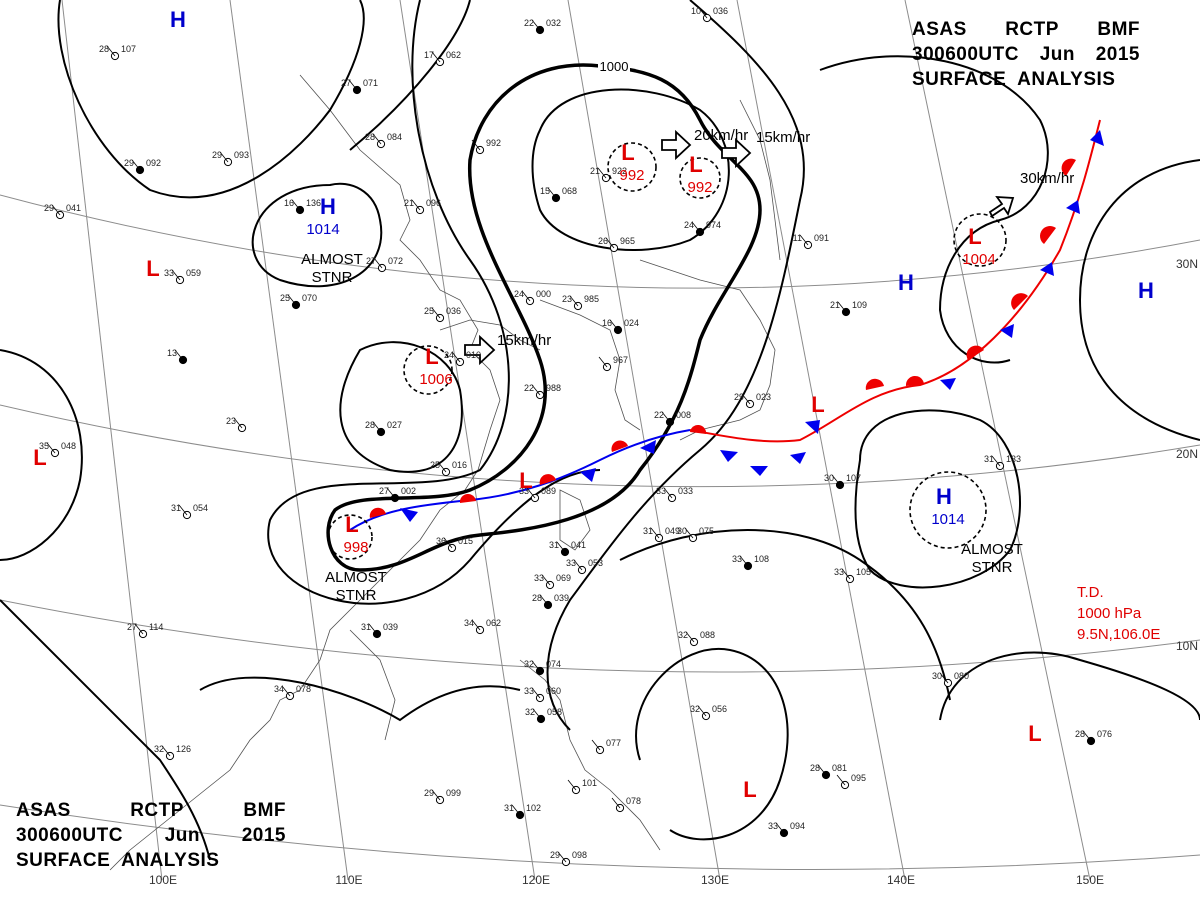  What do you see at coordinates (543, 294) in the screenshot?
I see `station-pressure: 000` at bounding box center [543, 294].